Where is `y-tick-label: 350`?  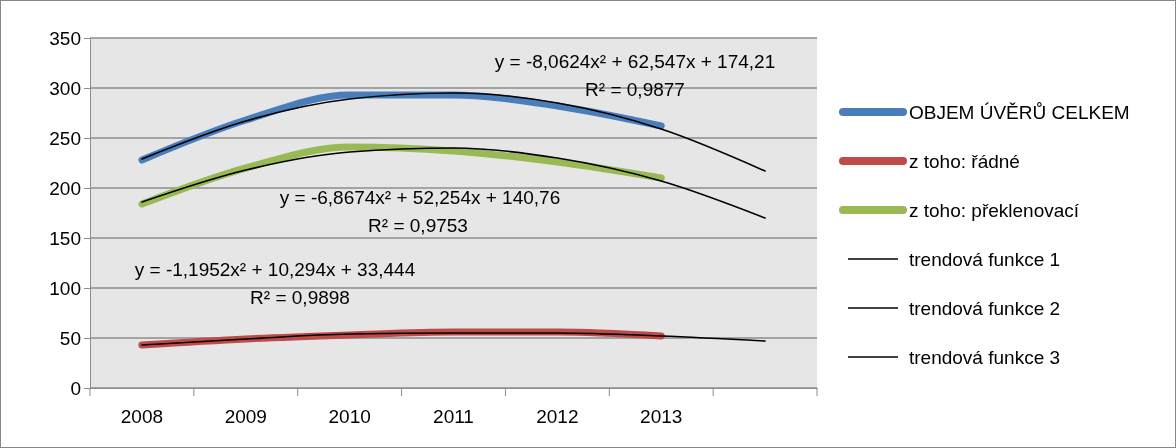
y-tick-label: 350 is located at coordinates (65, 38).